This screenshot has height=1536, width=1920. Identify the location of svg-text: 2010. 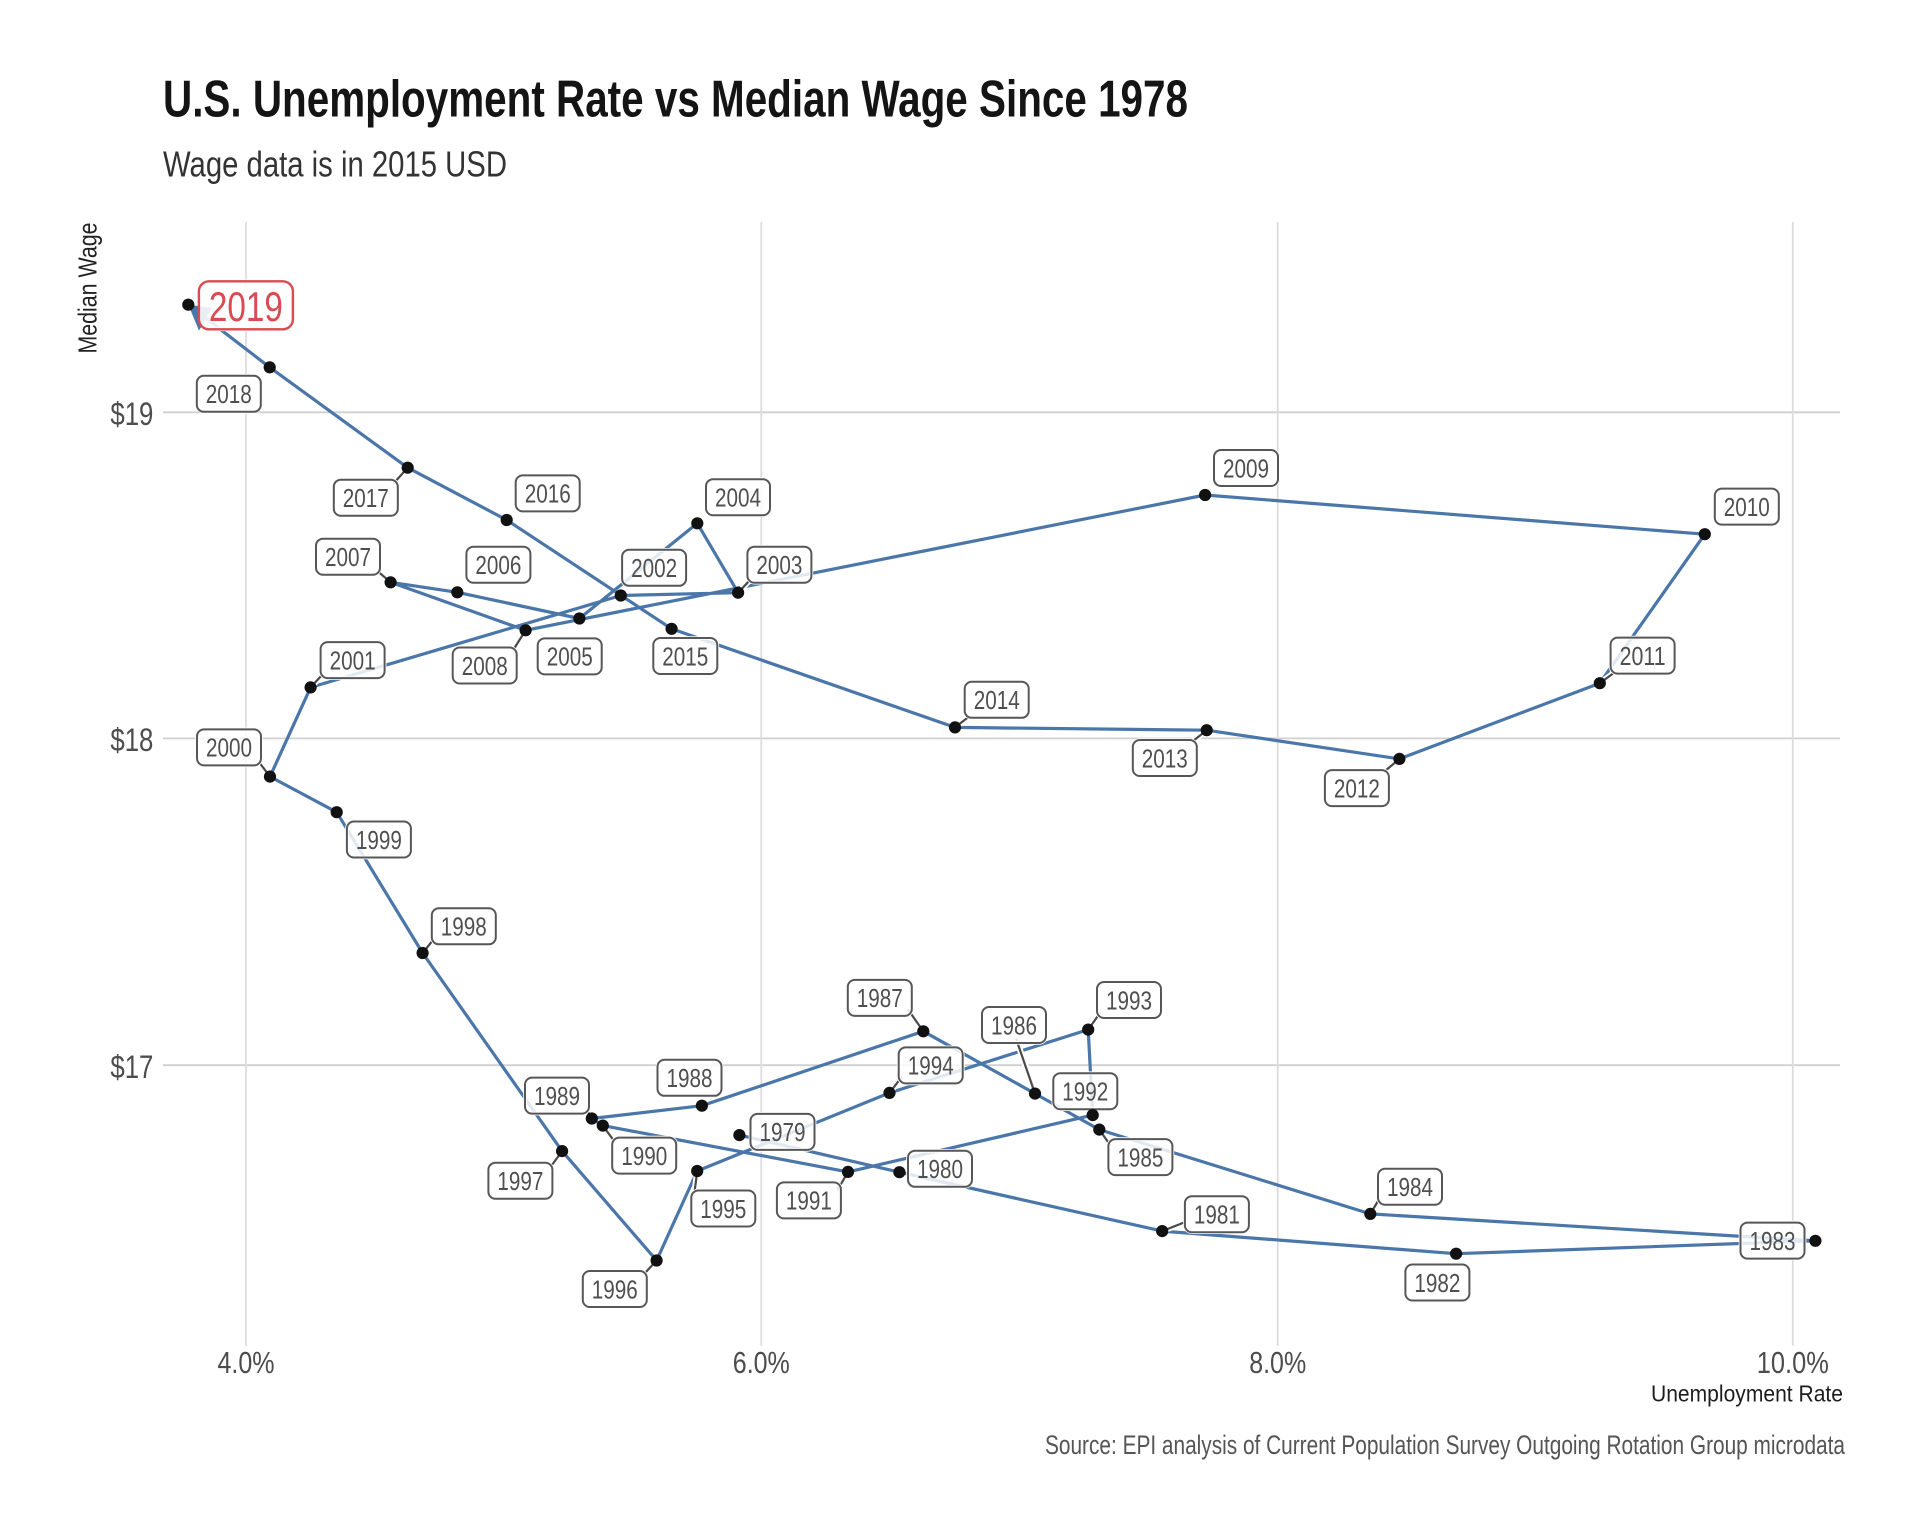
(1747, 507).